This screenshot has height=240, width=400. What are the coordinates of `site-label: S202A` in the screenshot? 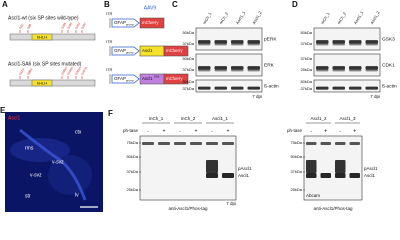 It's located at (78, 71).